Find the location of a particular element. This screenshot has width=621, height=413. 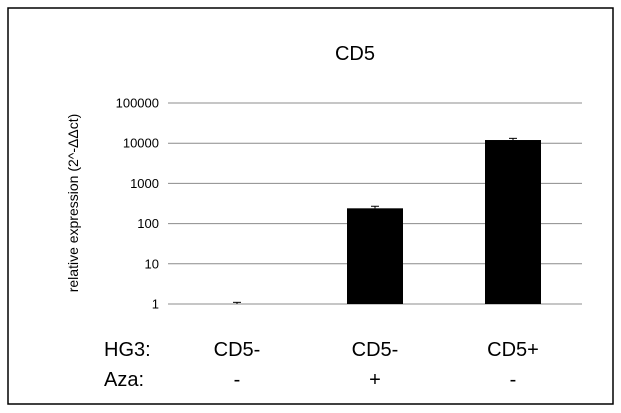

x-category-label: + is located at coordinates (375, 380).